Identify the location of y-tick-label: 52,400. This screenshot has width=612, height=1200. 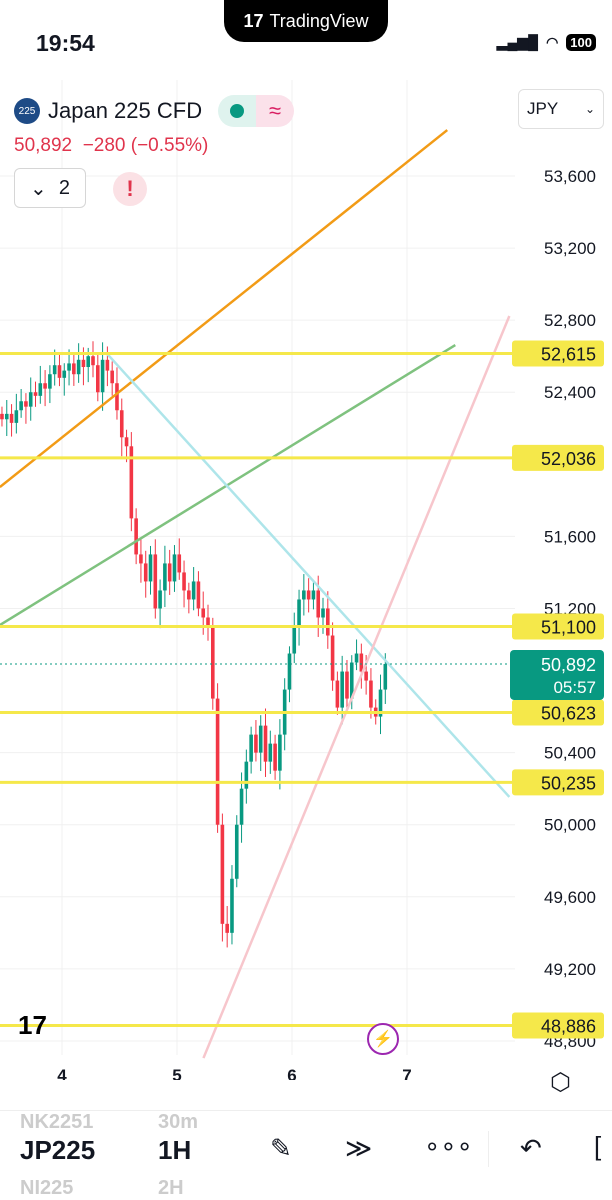
(570, 392).